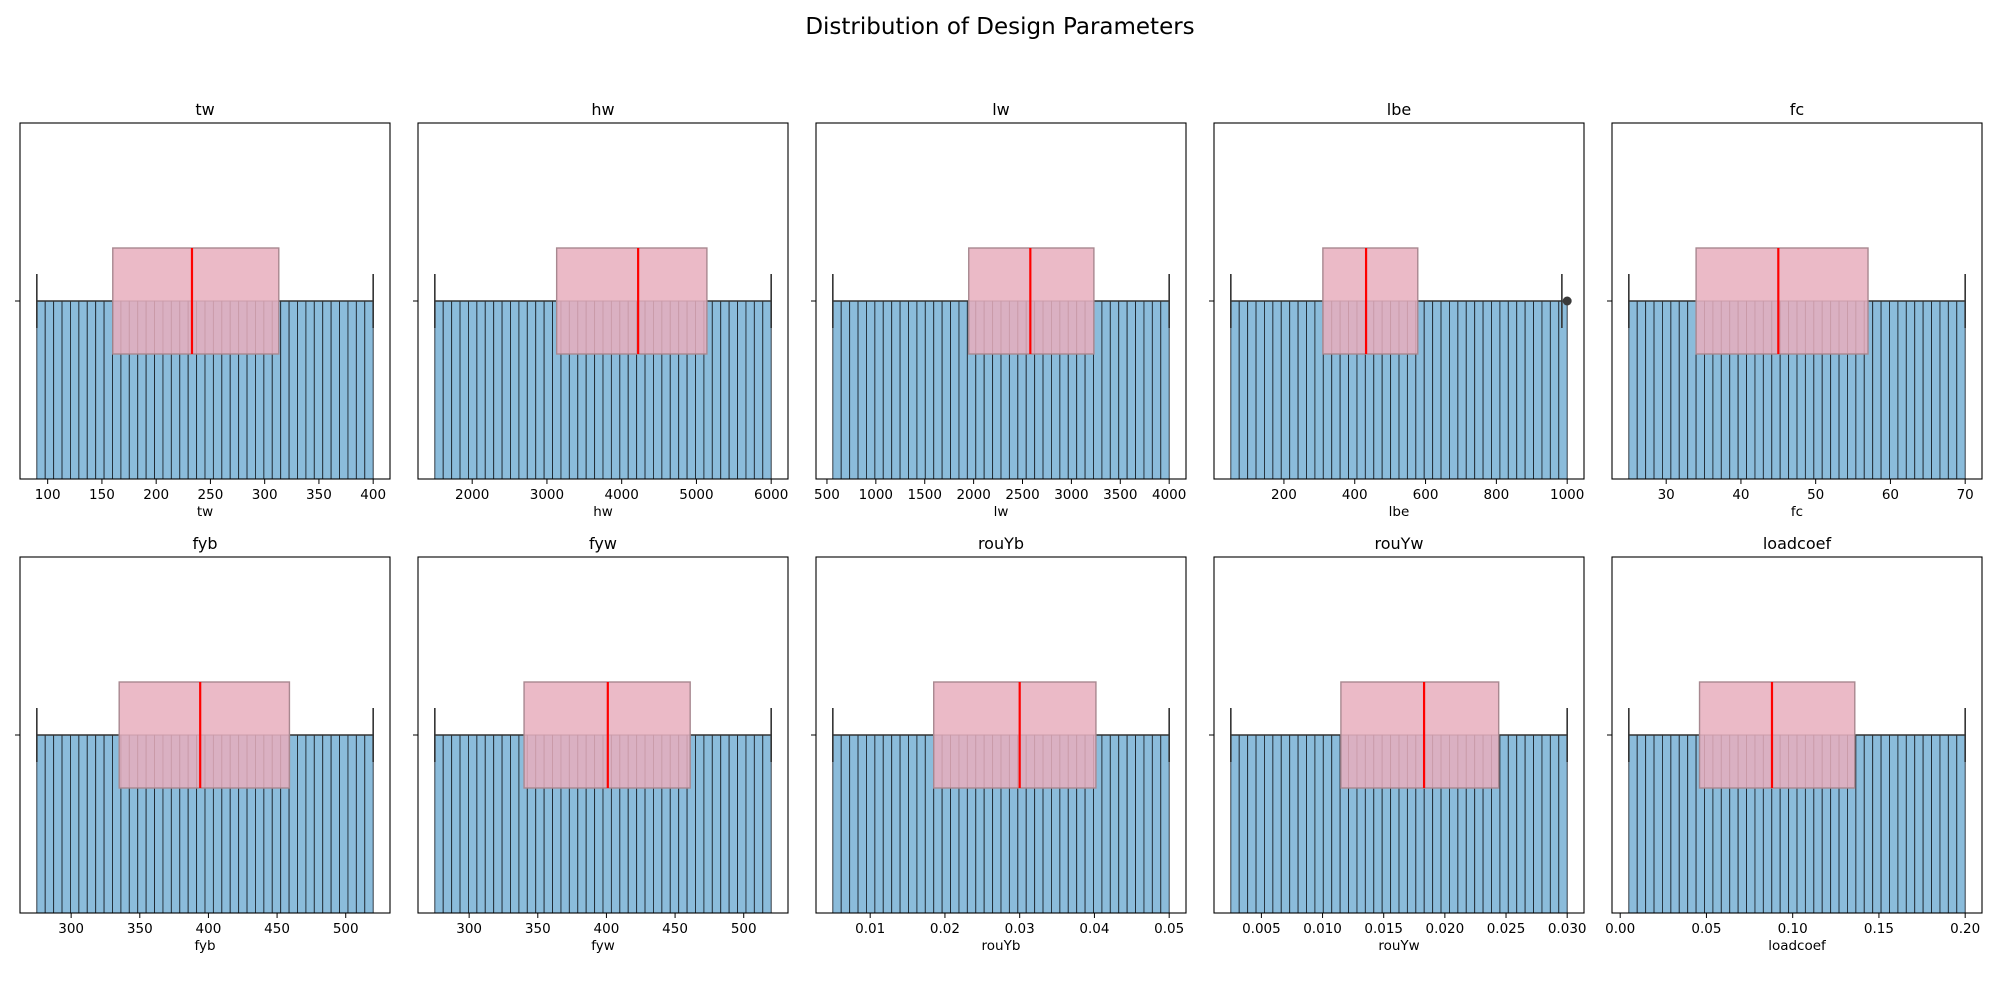 Image resolution: width=2000 pixels, height=1000 pixels. Describe the element at coordinates (1426, 495) in the screenshot. I see `x-tick-label: 600` at that location.